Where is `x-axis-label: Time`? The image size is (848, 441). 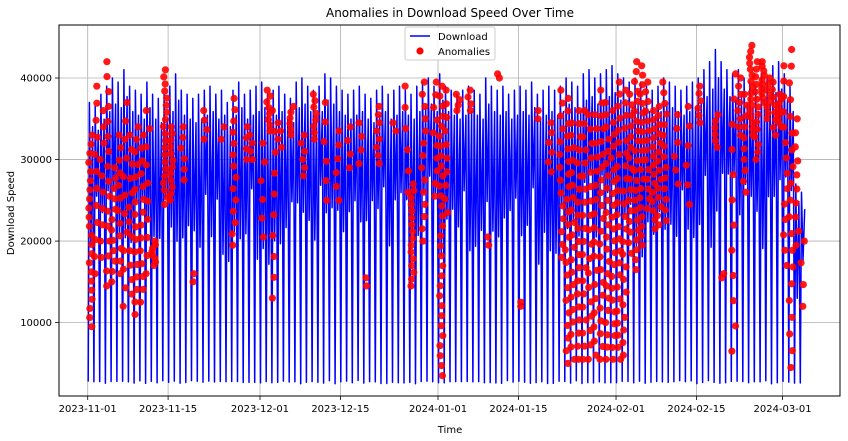 x-axis-label: Time is located at coordinates (449, 430).